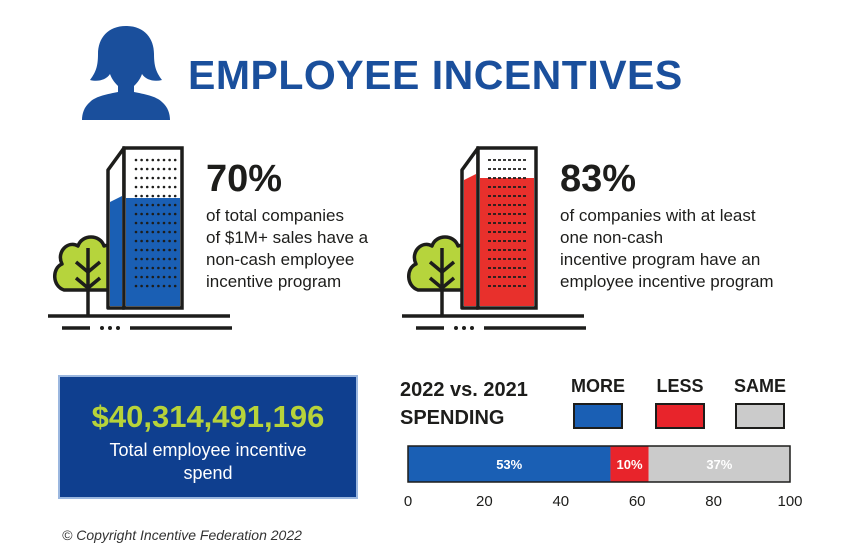 This screenshot has height=556, width=847. I want to click on x-tick-label: 80, so click(713, 501).